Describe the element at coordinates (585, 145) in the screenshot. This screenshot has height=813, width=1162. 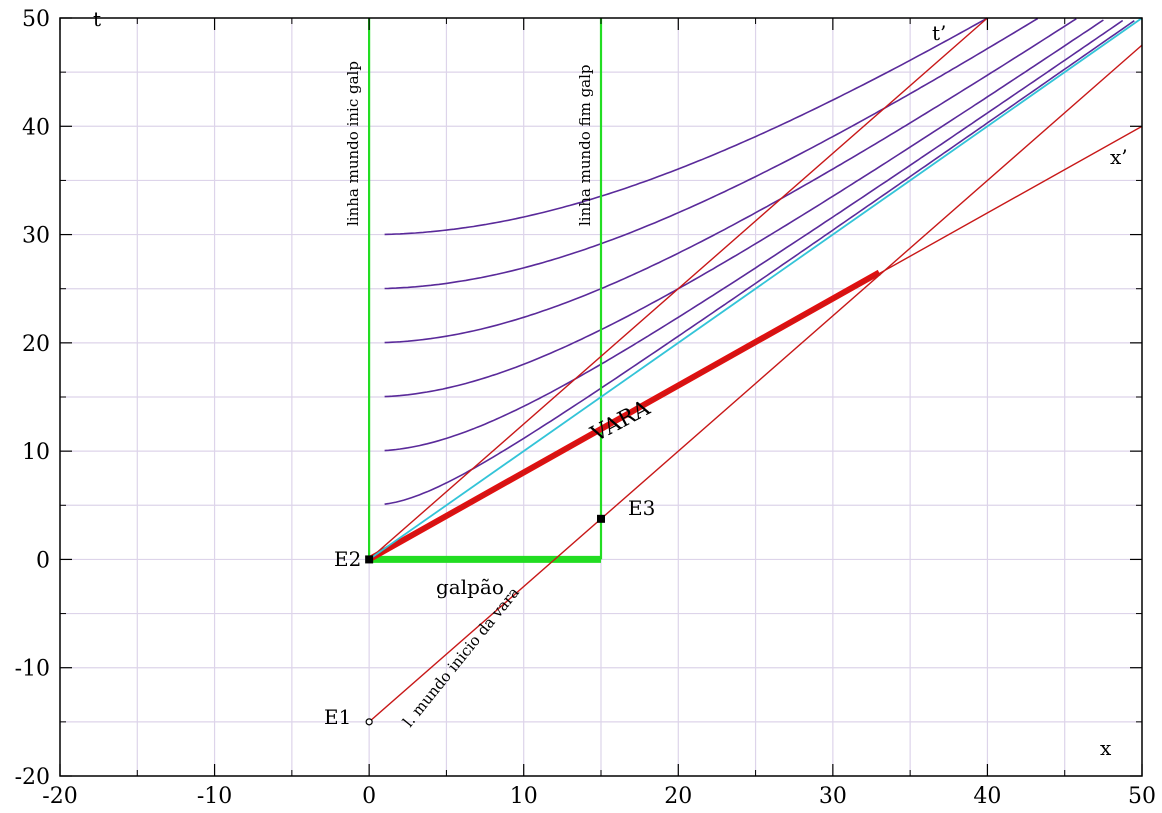
I see `shed-end-worldline-label: linha mundo fim galp` at that location.